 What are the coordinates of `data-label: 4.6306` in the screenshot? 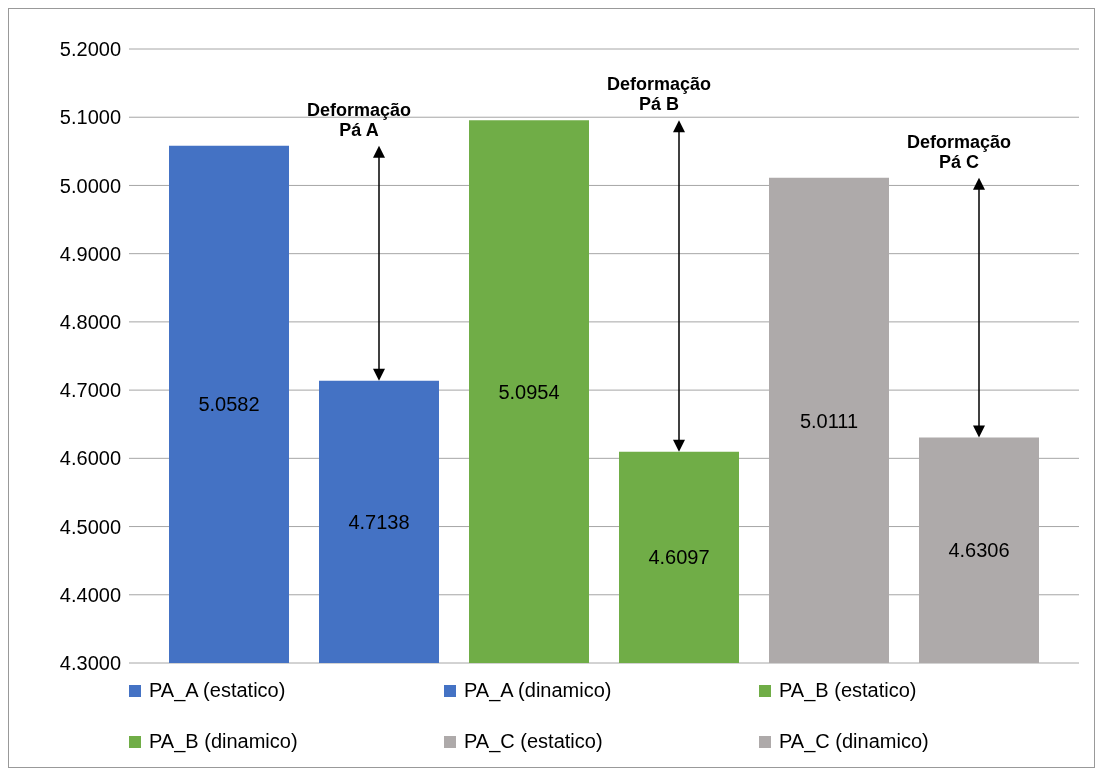 It's located at (979, 550).